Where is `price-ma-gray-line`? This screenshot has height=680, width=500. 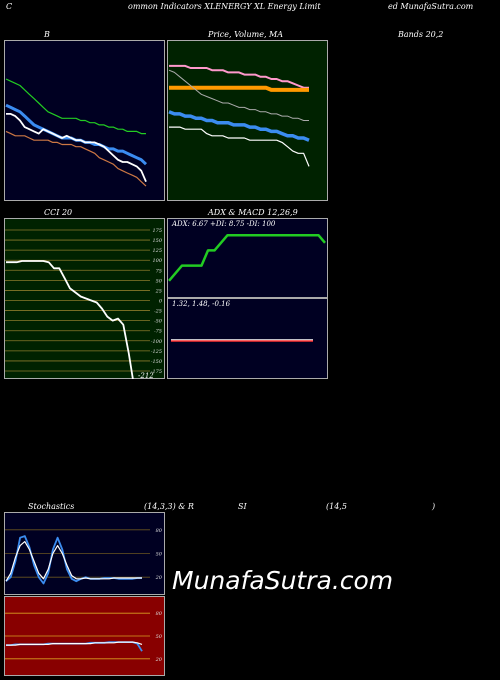
price-ma-gray-line is located at coordinates (238, 95).